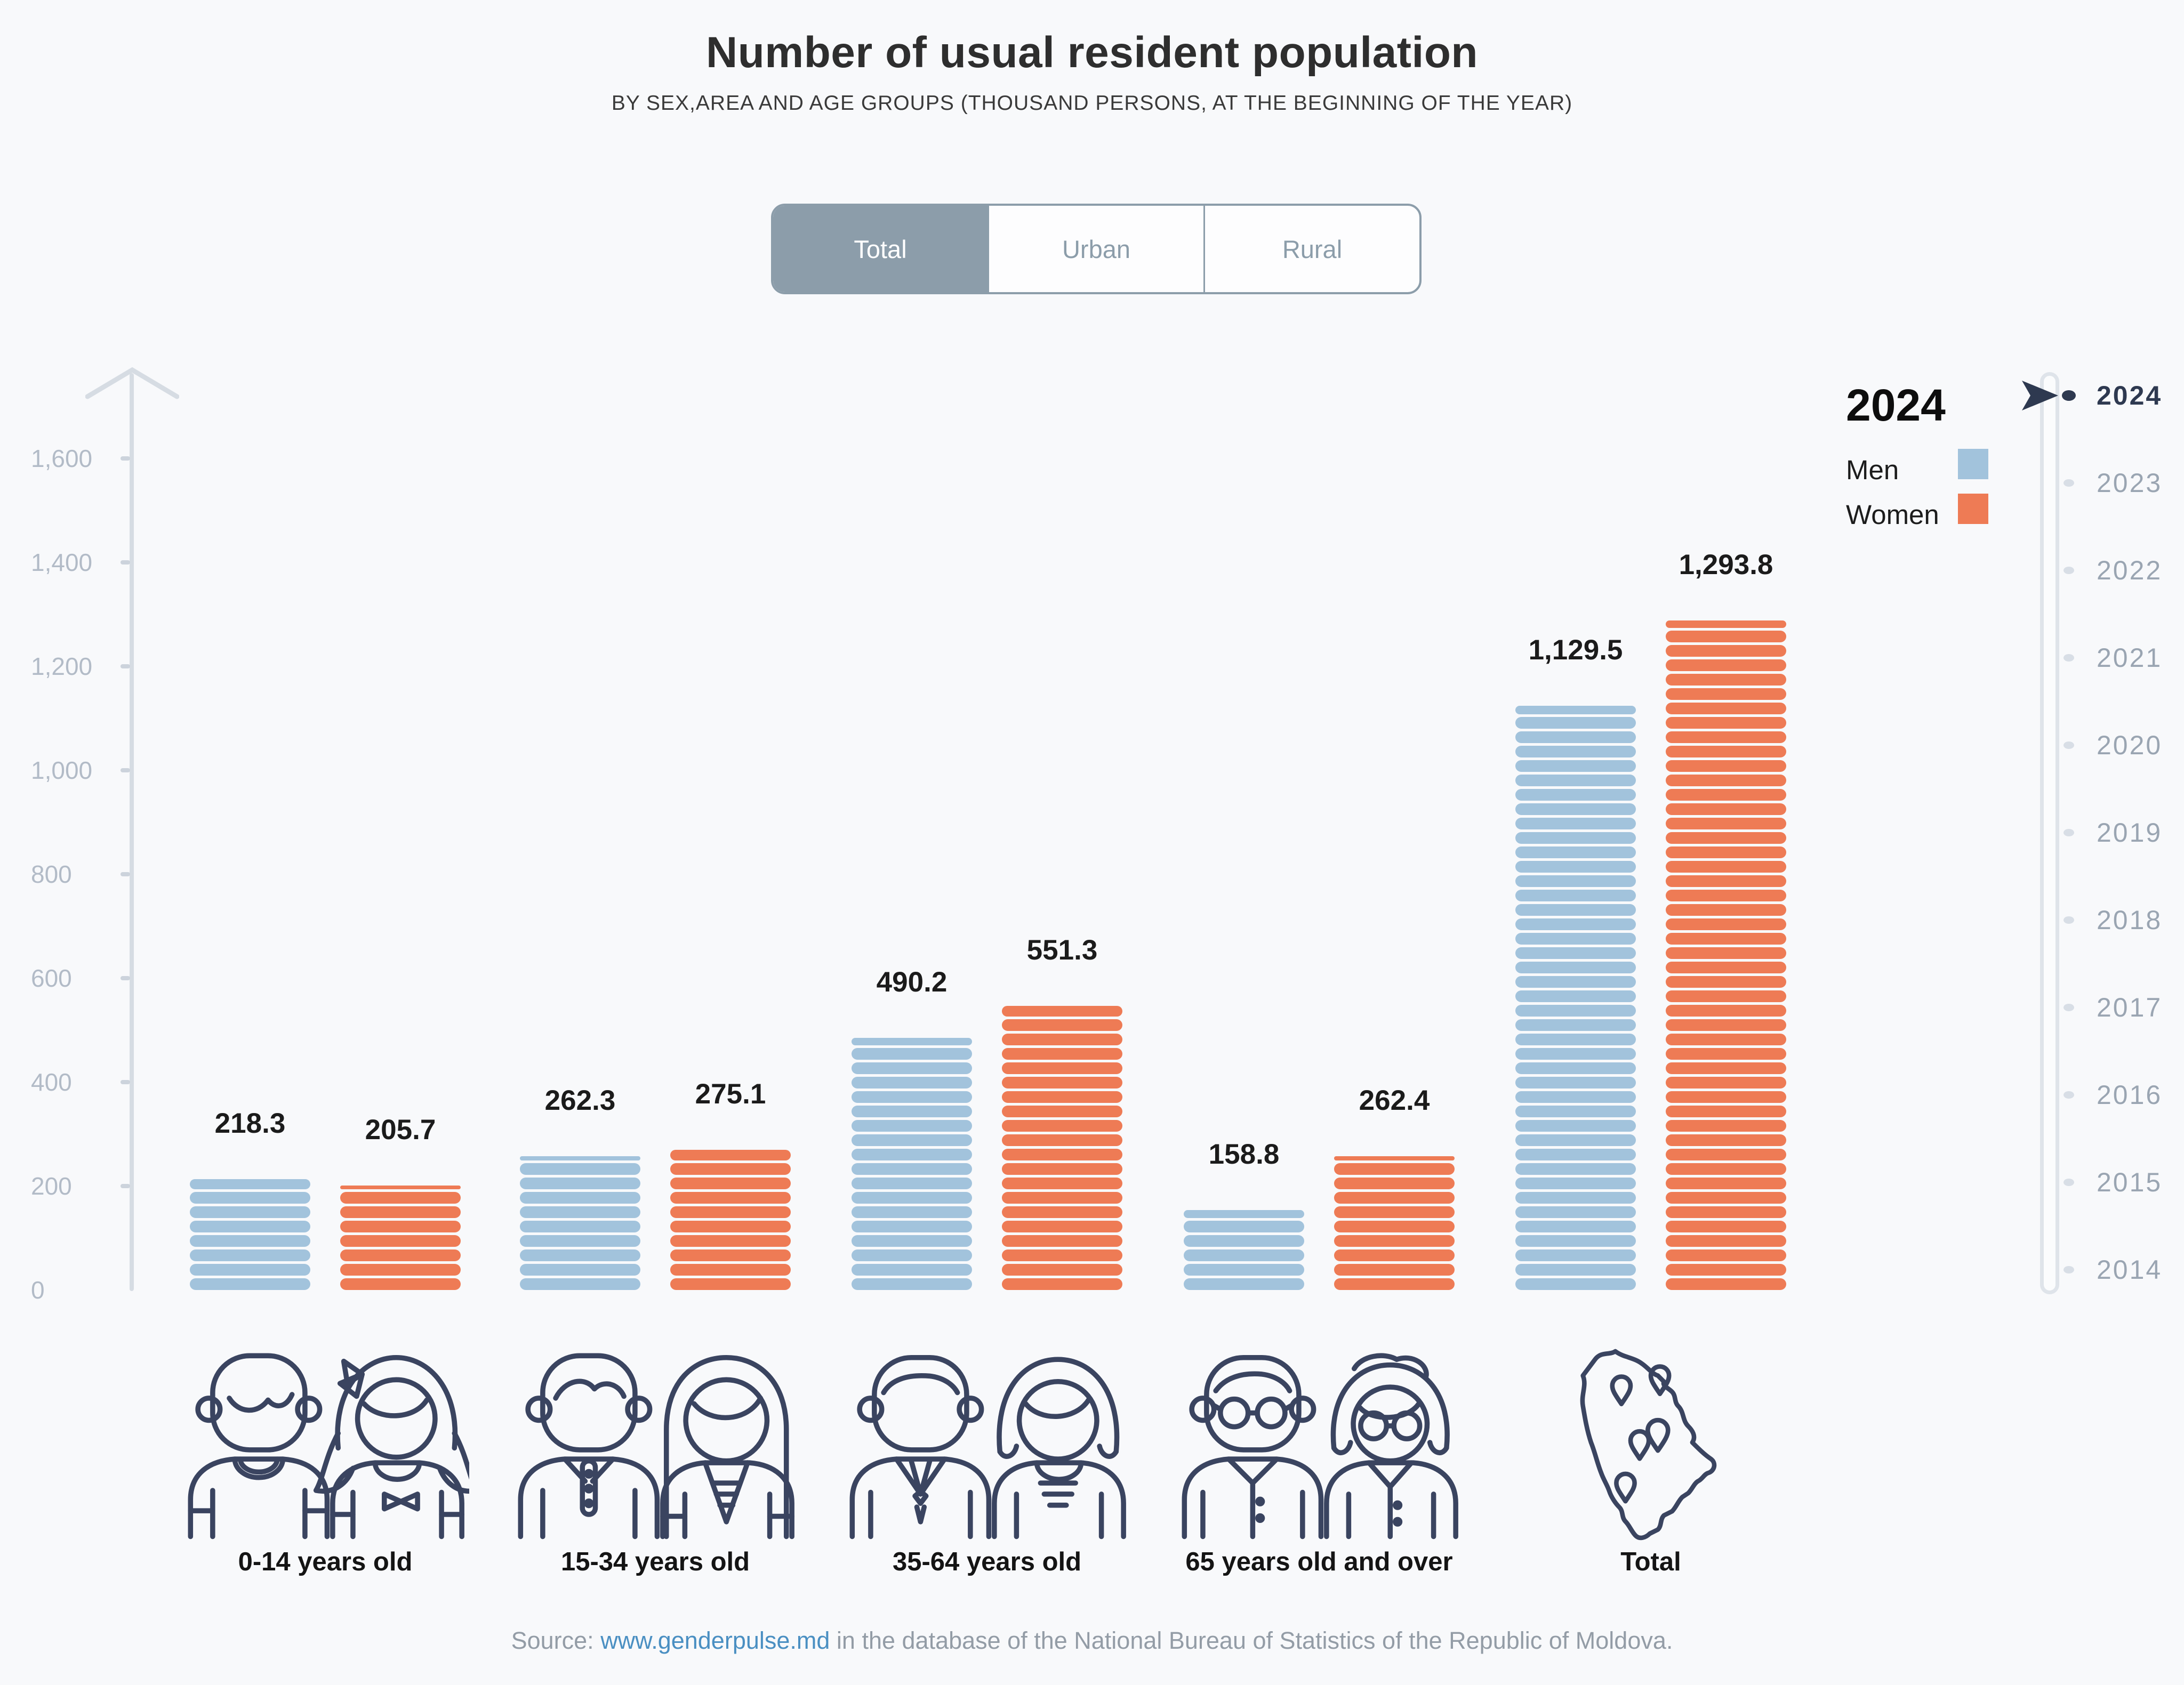 The width and height of the screenshot is (2184, 1685). I want to click on timeline-year-2023: 2023, so click(2130, 483).